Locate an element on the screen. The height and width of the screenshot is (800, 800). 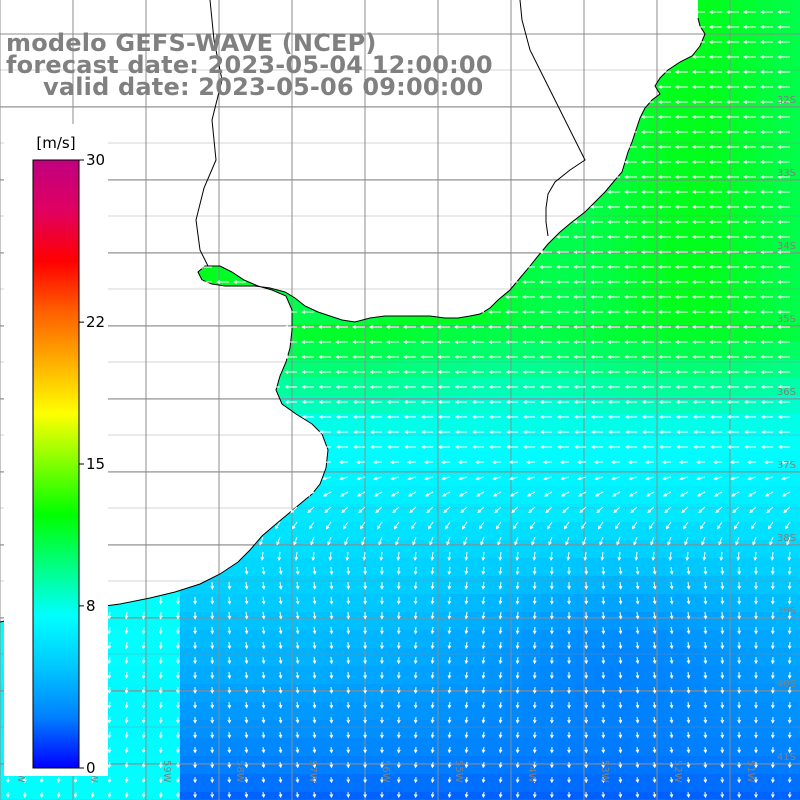
longitude-label: 51W is located at coordinates (750, 771).